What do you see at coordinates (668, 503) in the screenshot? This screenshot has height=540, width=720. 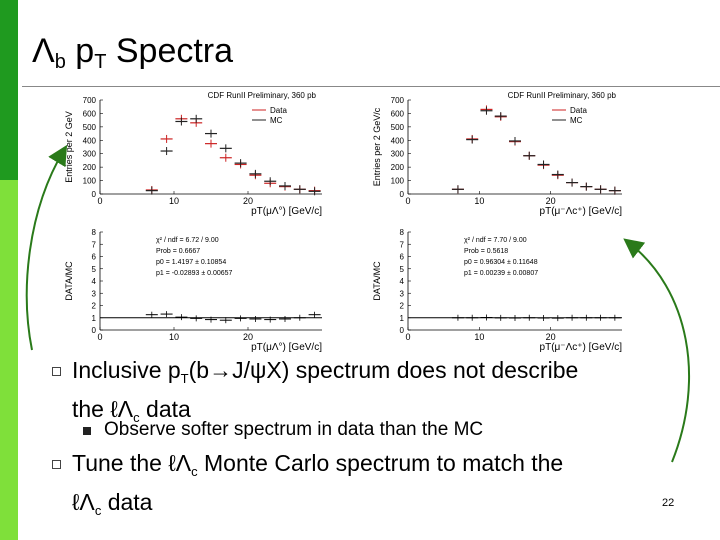 I see `page-number: 22` at bounding box center [668, 503].